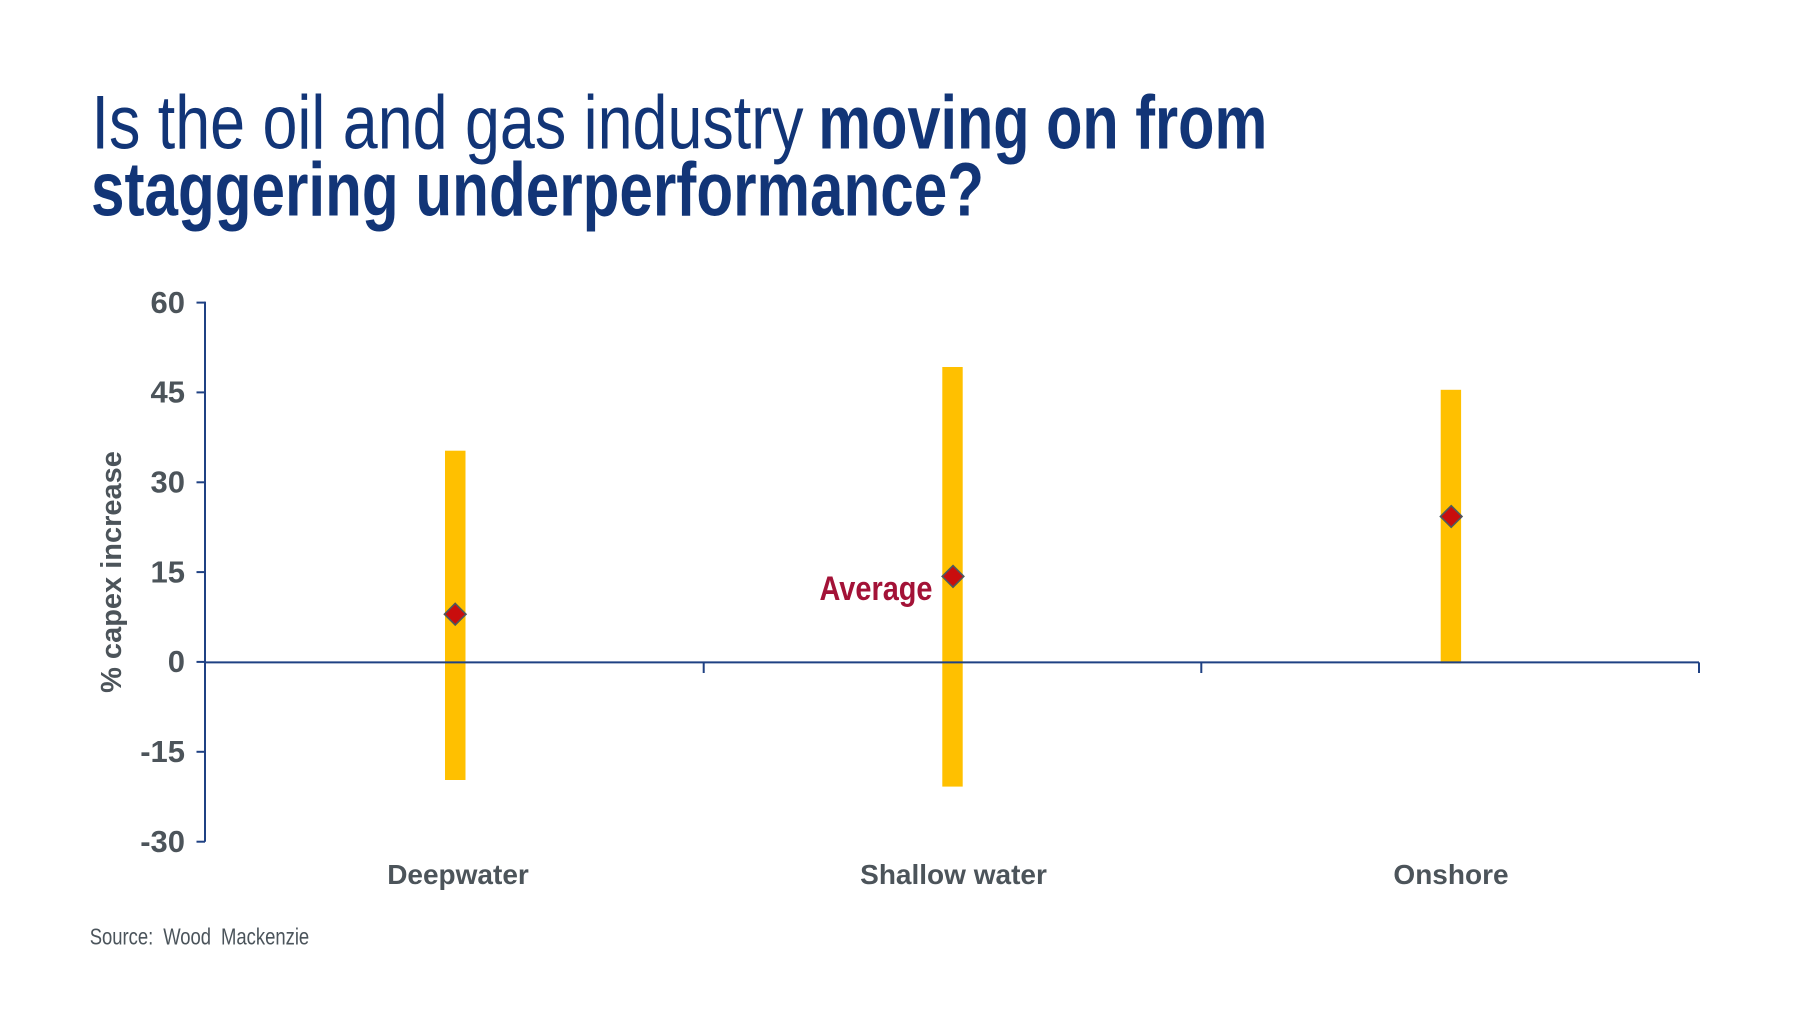 The image size is (1800, 1011). Describe the element at coordinates (537, 190) in the screenshot. I see `svg-text: staggering underperformance?` at that location.